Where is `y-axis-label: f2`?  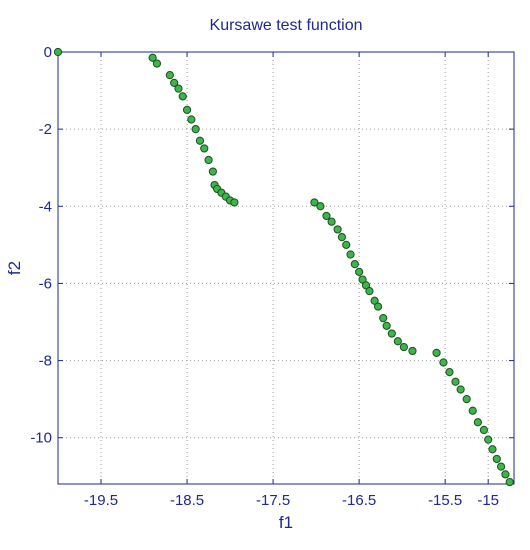 y-axis-label: f2 is located at coordinates (14, 268).